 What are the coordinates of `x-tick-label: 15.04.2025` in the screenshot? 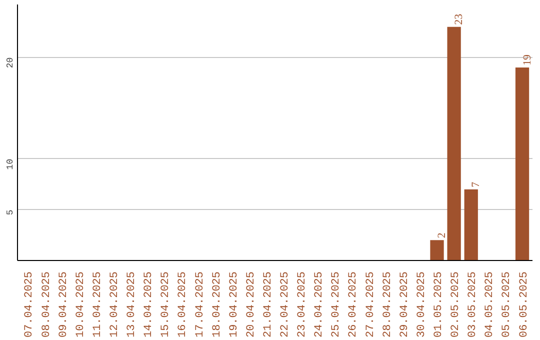 It's located at (166, 304).